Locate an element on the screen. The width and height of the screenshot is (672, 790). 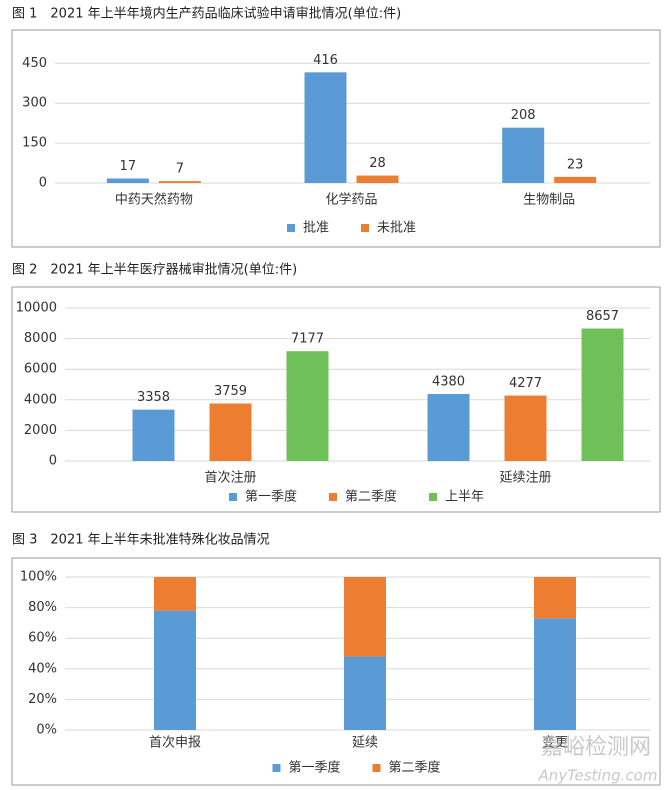
y-tick-label: 4000 is located at coordinates (40, 399).